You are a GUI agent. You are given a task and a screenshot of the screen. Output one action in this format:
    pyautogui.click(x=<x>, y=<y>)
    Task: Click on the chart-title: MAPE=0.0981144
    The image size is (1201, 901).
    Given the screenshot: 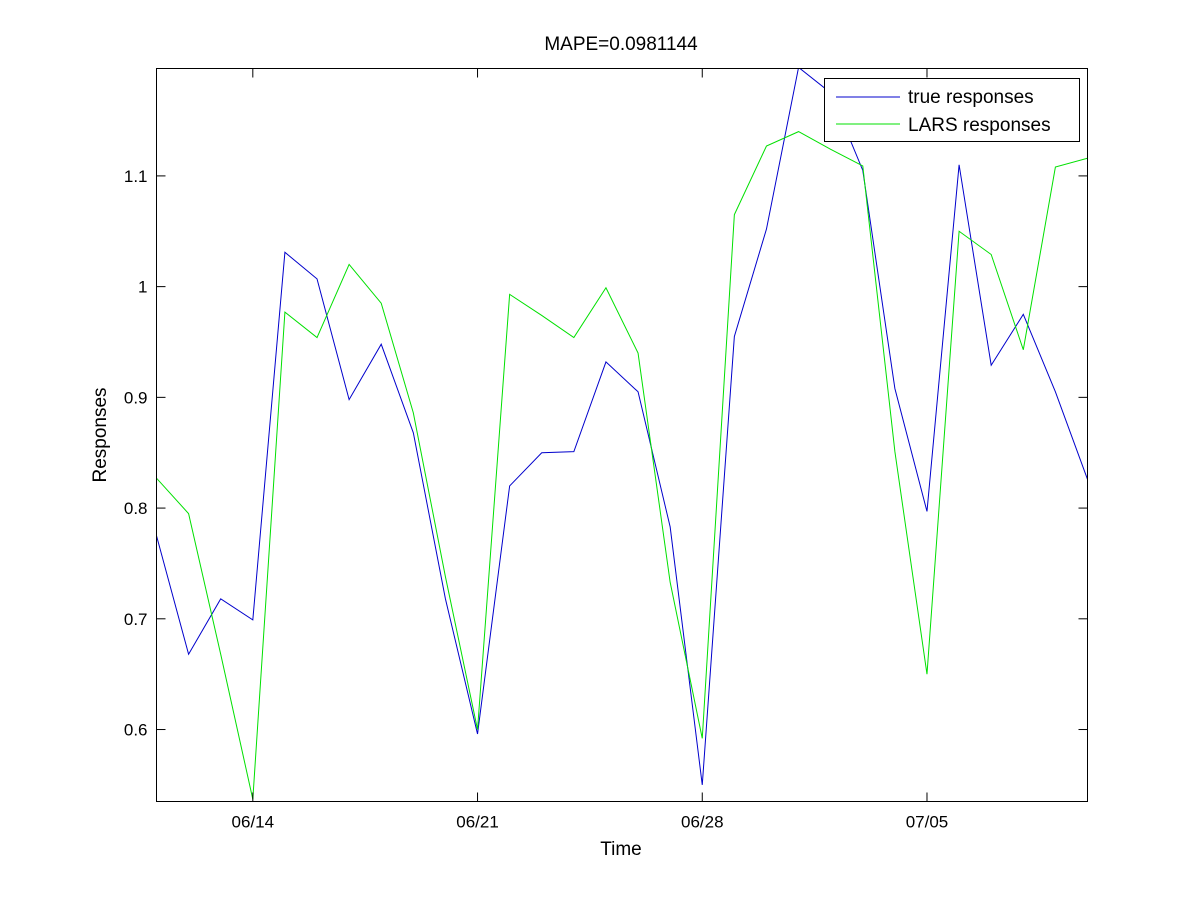 What is the action you would take?
    pyautogui.click(x=621, y=44)
    